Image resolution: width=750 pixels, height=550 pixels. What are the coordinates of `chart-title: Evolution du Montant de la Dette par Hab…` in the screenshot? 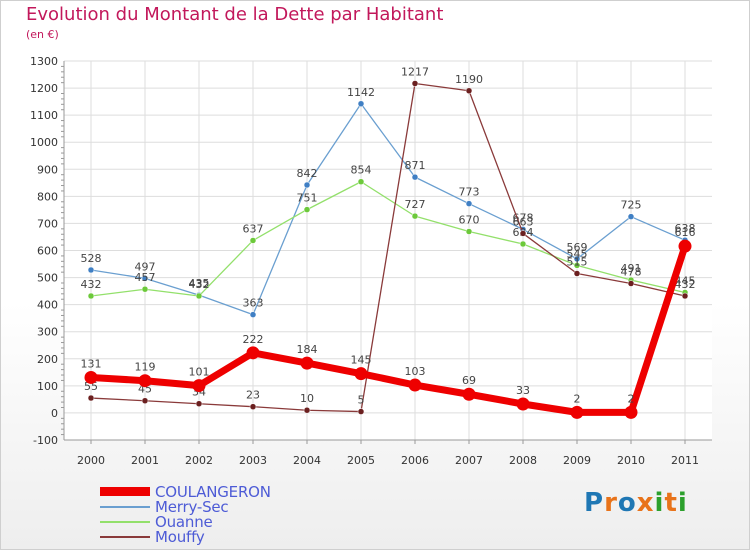 It's located at (235, 14).